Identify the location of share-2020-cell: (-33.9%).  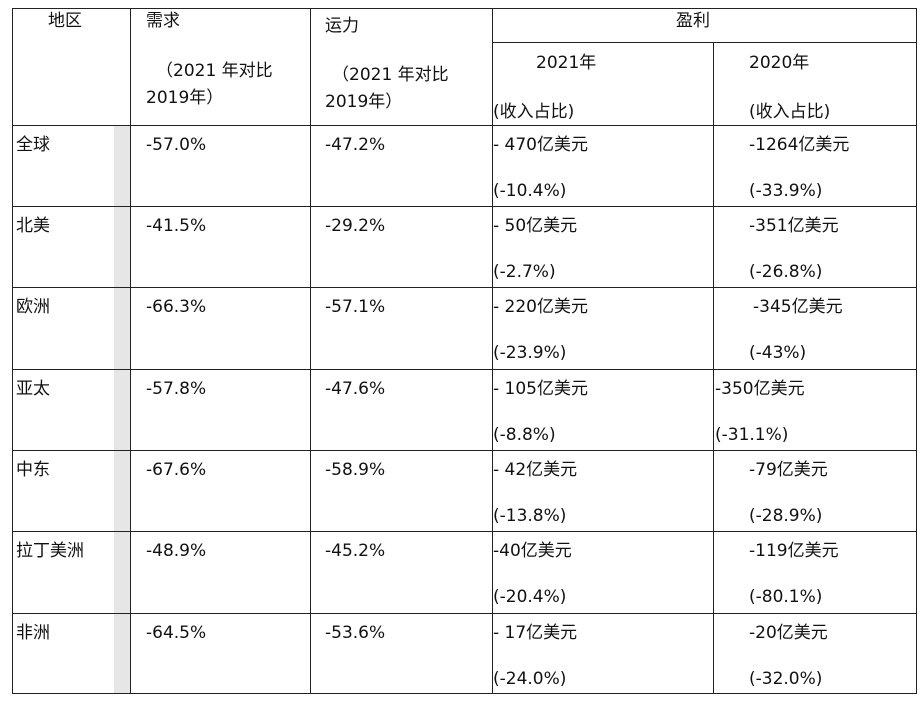
(786, 191).